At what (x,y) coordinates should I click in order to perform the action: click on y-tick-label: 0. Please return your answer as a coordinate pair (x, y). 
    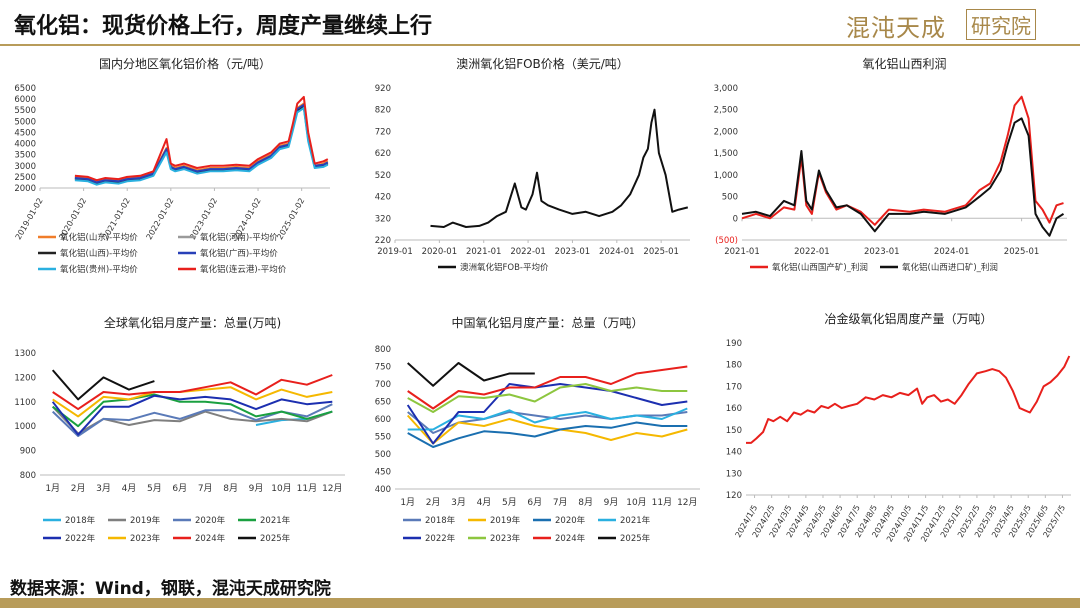
    Looking at the image, I should click on (735, 219).